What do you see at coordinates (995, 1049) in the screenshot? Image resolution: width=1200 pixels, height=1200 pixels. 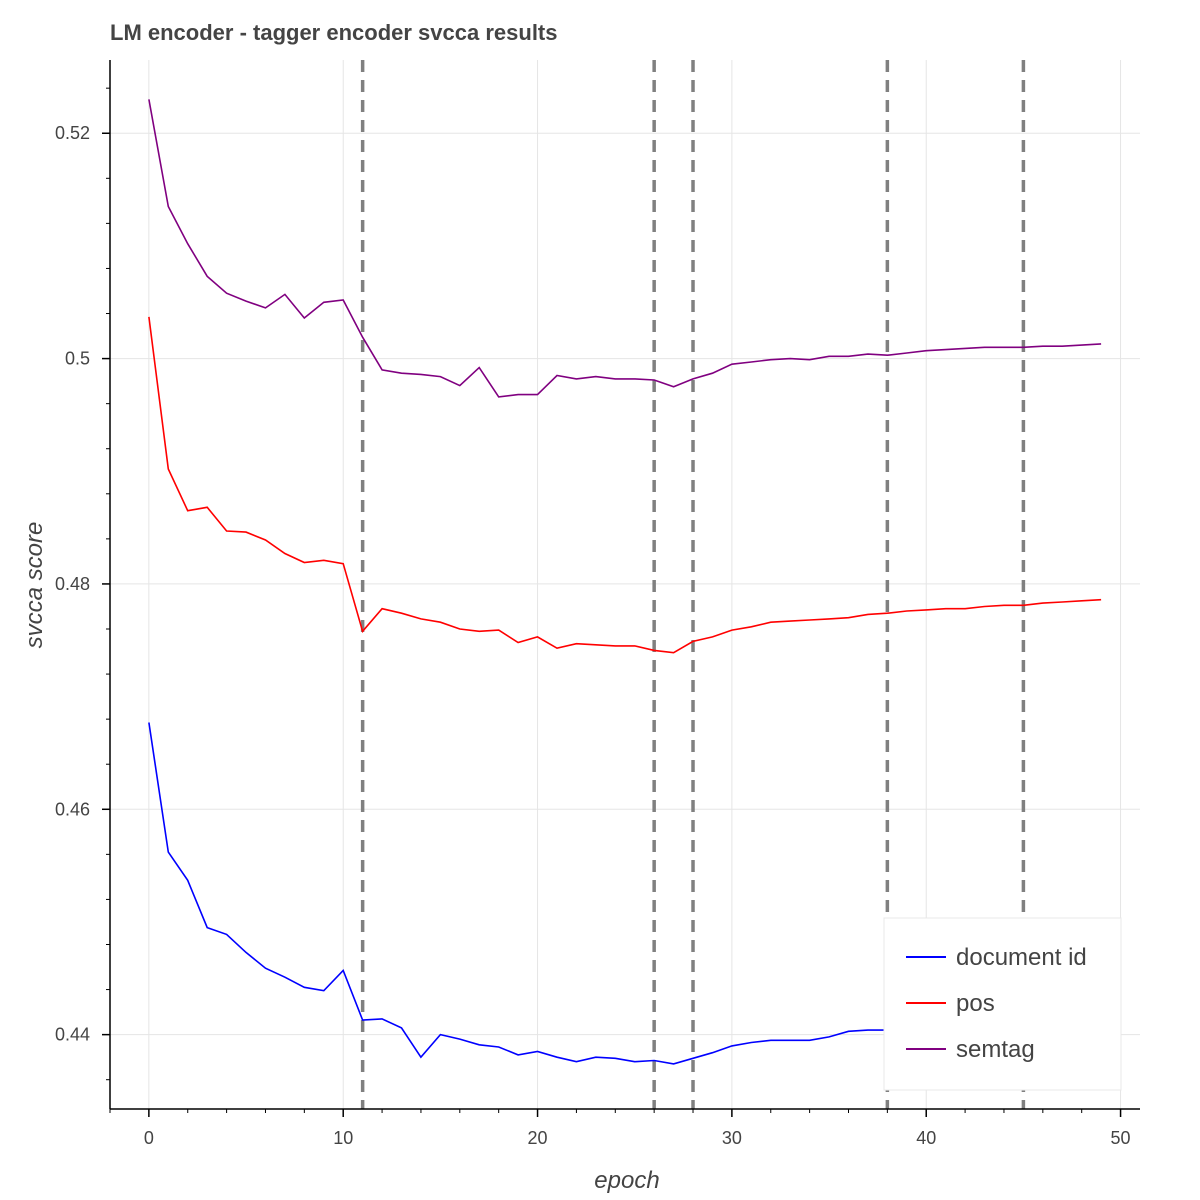 I see `legend-label: semtag` at bounding box center [995, 1049].